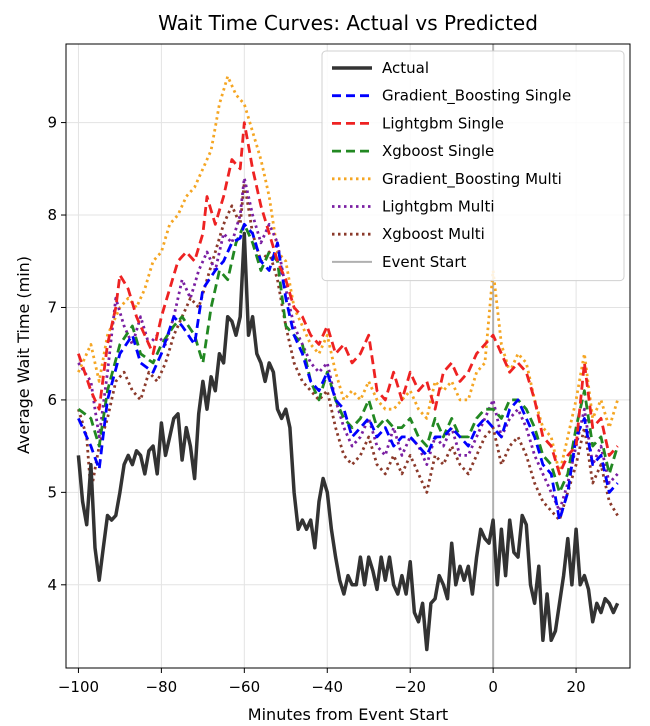 This screenshot has height=726, width=650. Describe the element at coordinates (56, 354) in the screenshot. I see `y-axis-ticks: 4 5 6 7 8 9` at that location.